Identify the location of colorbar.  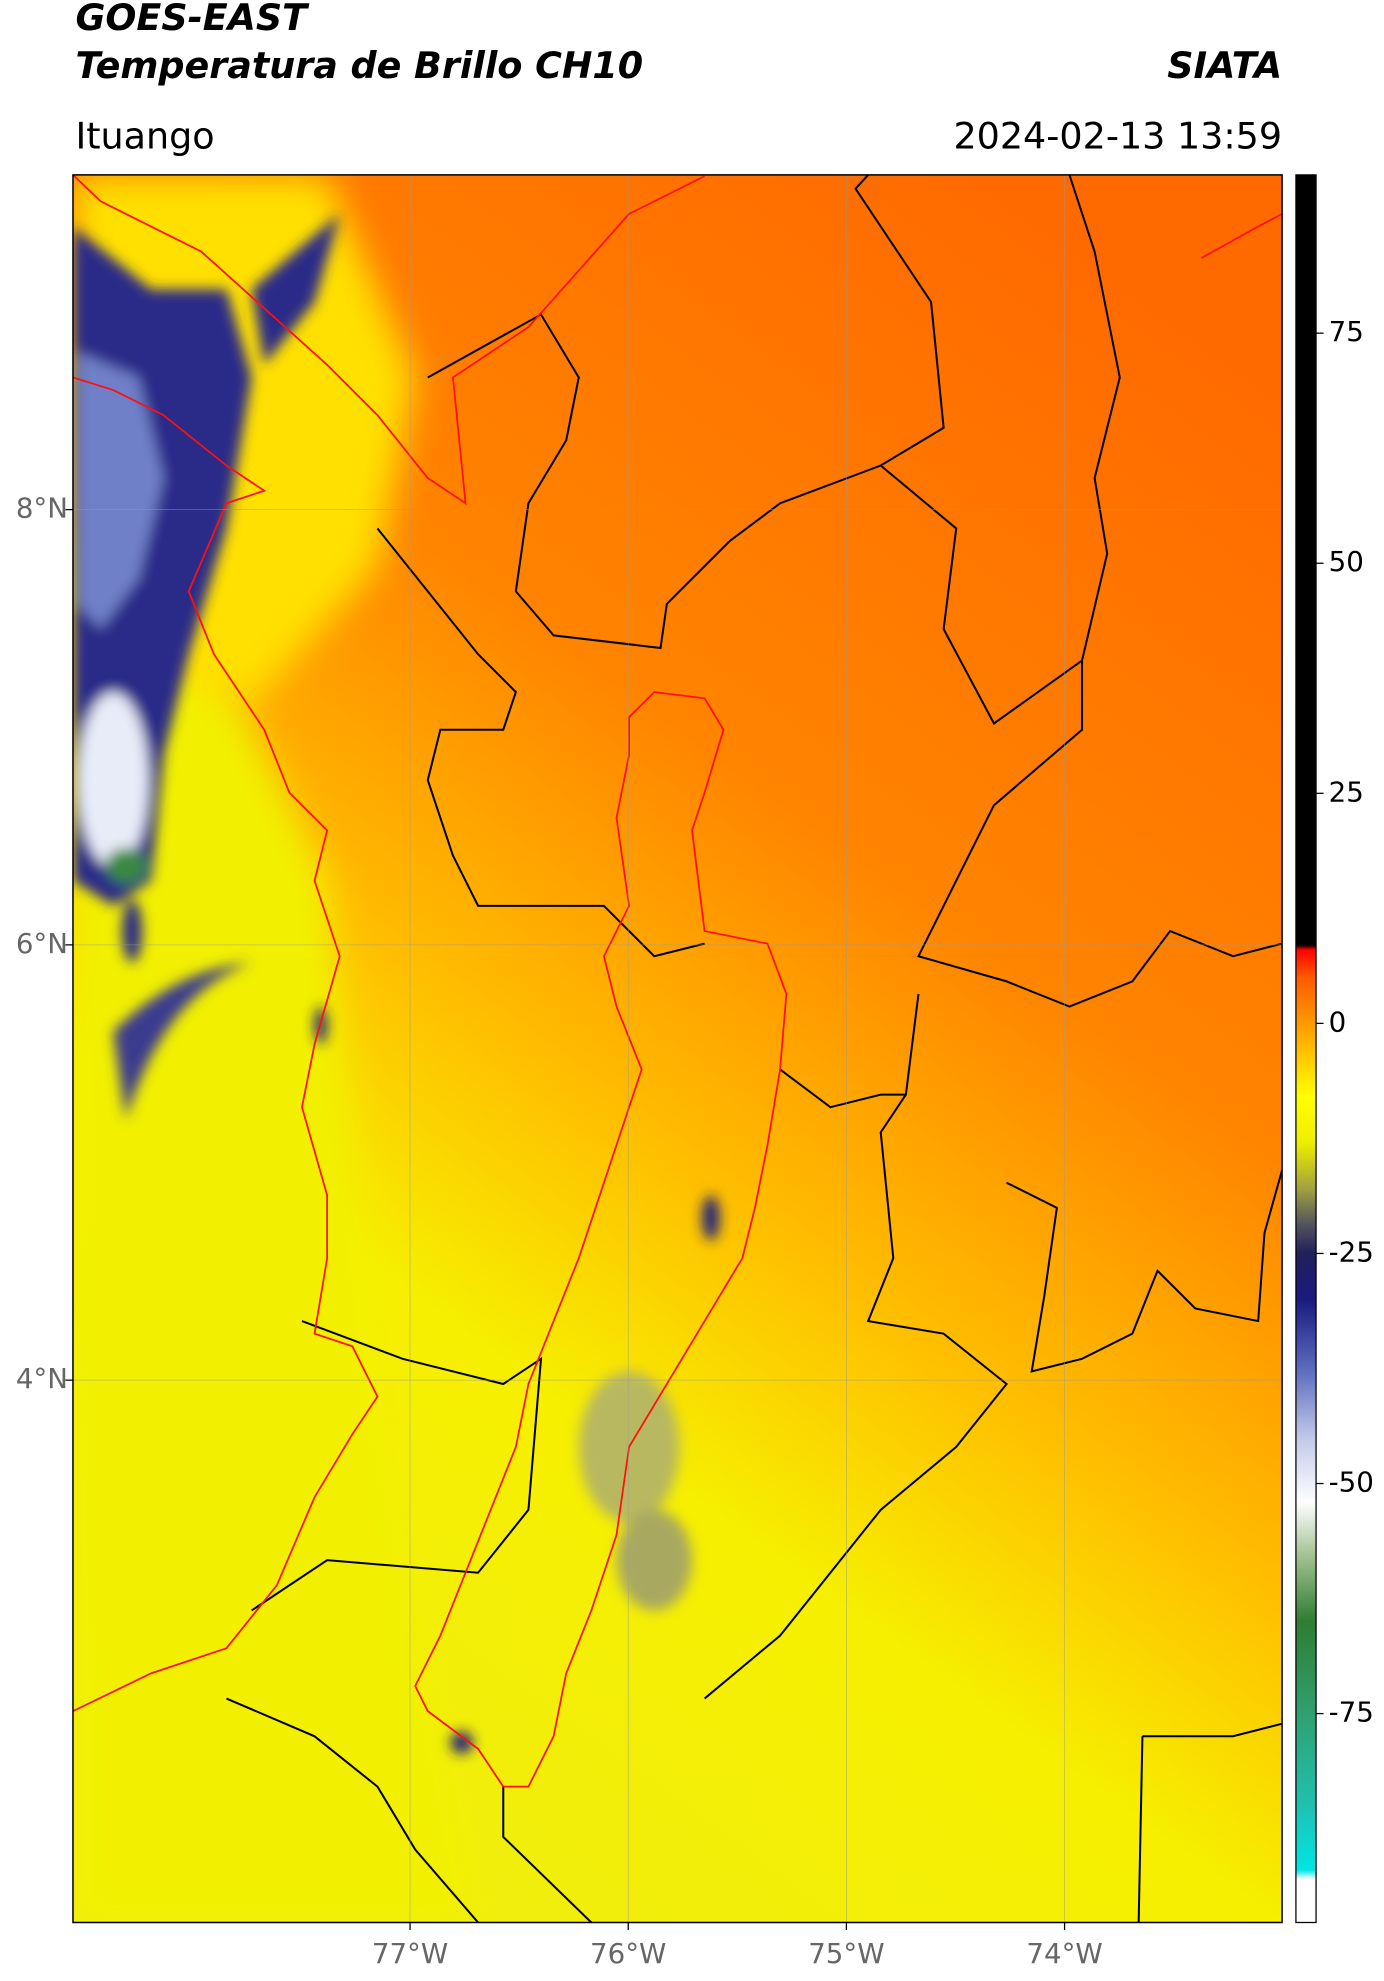
(1306, 1049).